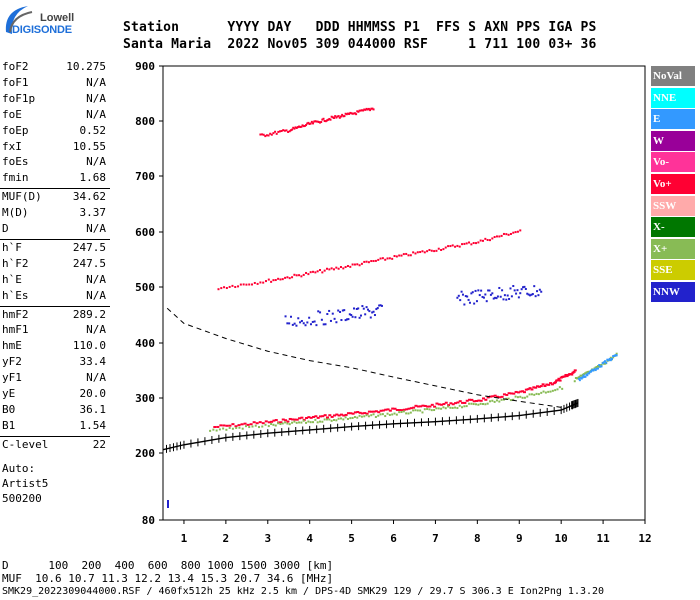 The width and height of the screenshot is (700, 600). What do you see at coordinates (96, 330) in the screenshot?
I see `param-value: N/A` at bounding box center [96, 330].